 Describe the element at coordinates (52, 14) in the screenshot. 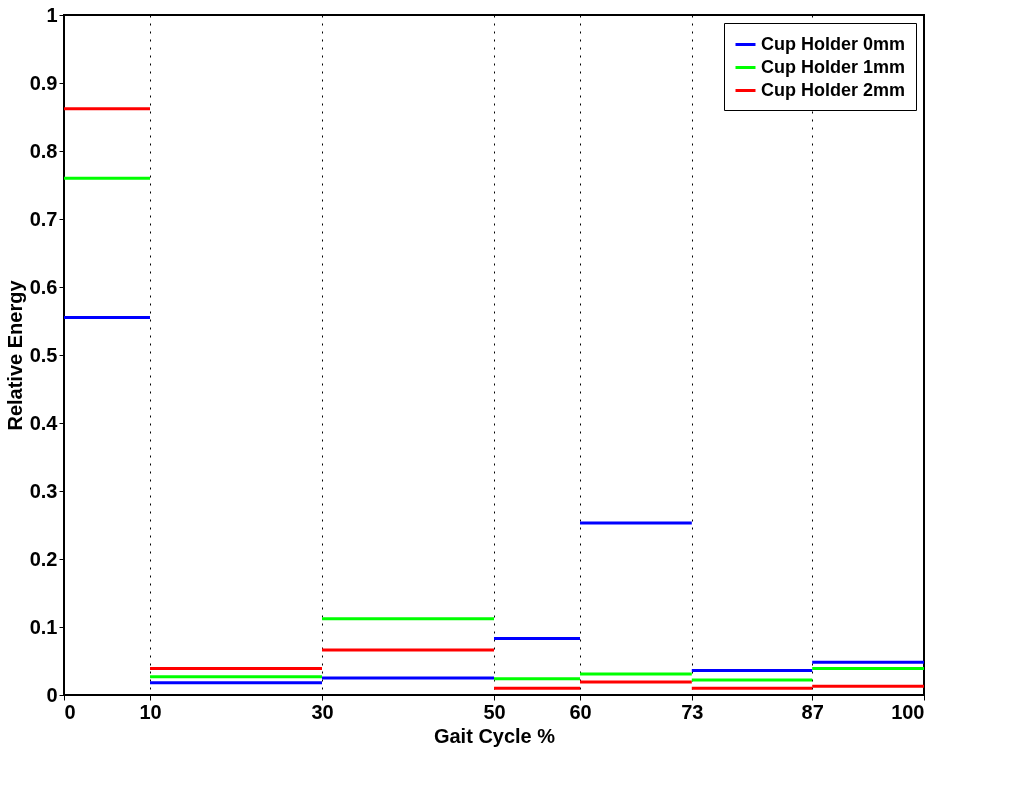

I see `y-tick-label: 1` at that location.